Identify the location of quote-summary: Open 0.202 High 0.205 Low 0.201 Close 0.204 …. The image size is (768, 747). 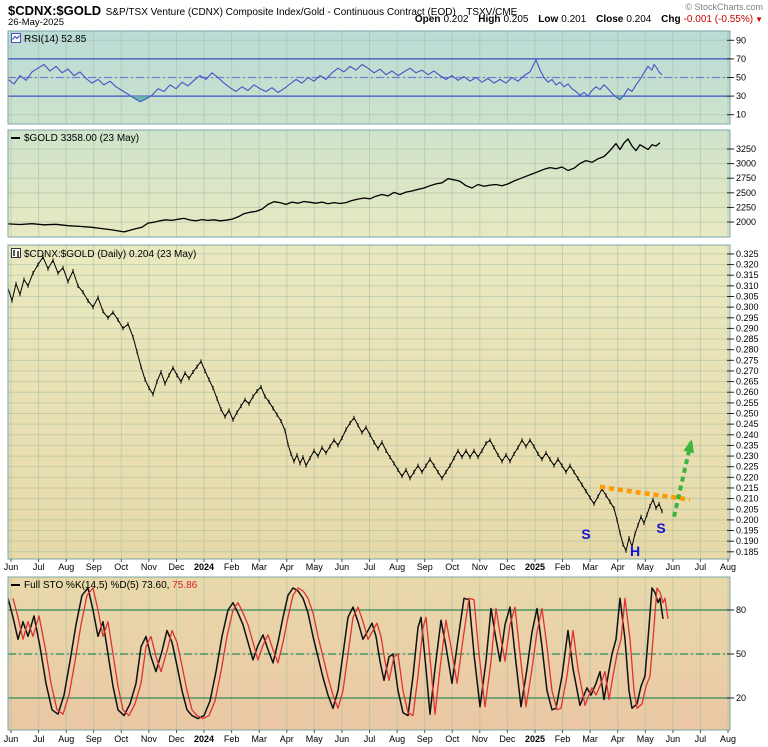
(585, 19).